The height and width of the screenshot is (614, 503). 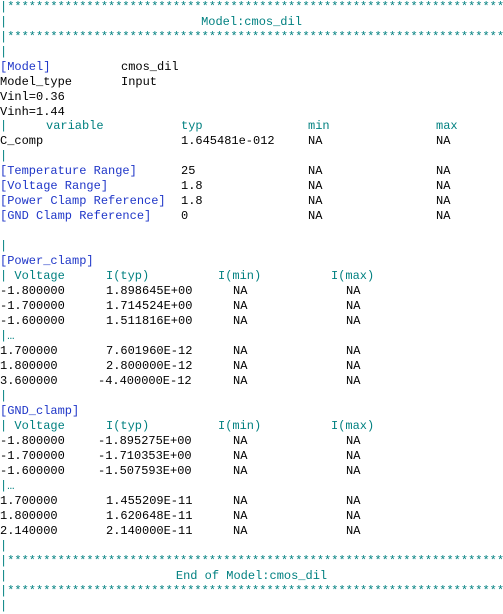 I want to click on model-keyword: [Model], so click(x=25, y=67).